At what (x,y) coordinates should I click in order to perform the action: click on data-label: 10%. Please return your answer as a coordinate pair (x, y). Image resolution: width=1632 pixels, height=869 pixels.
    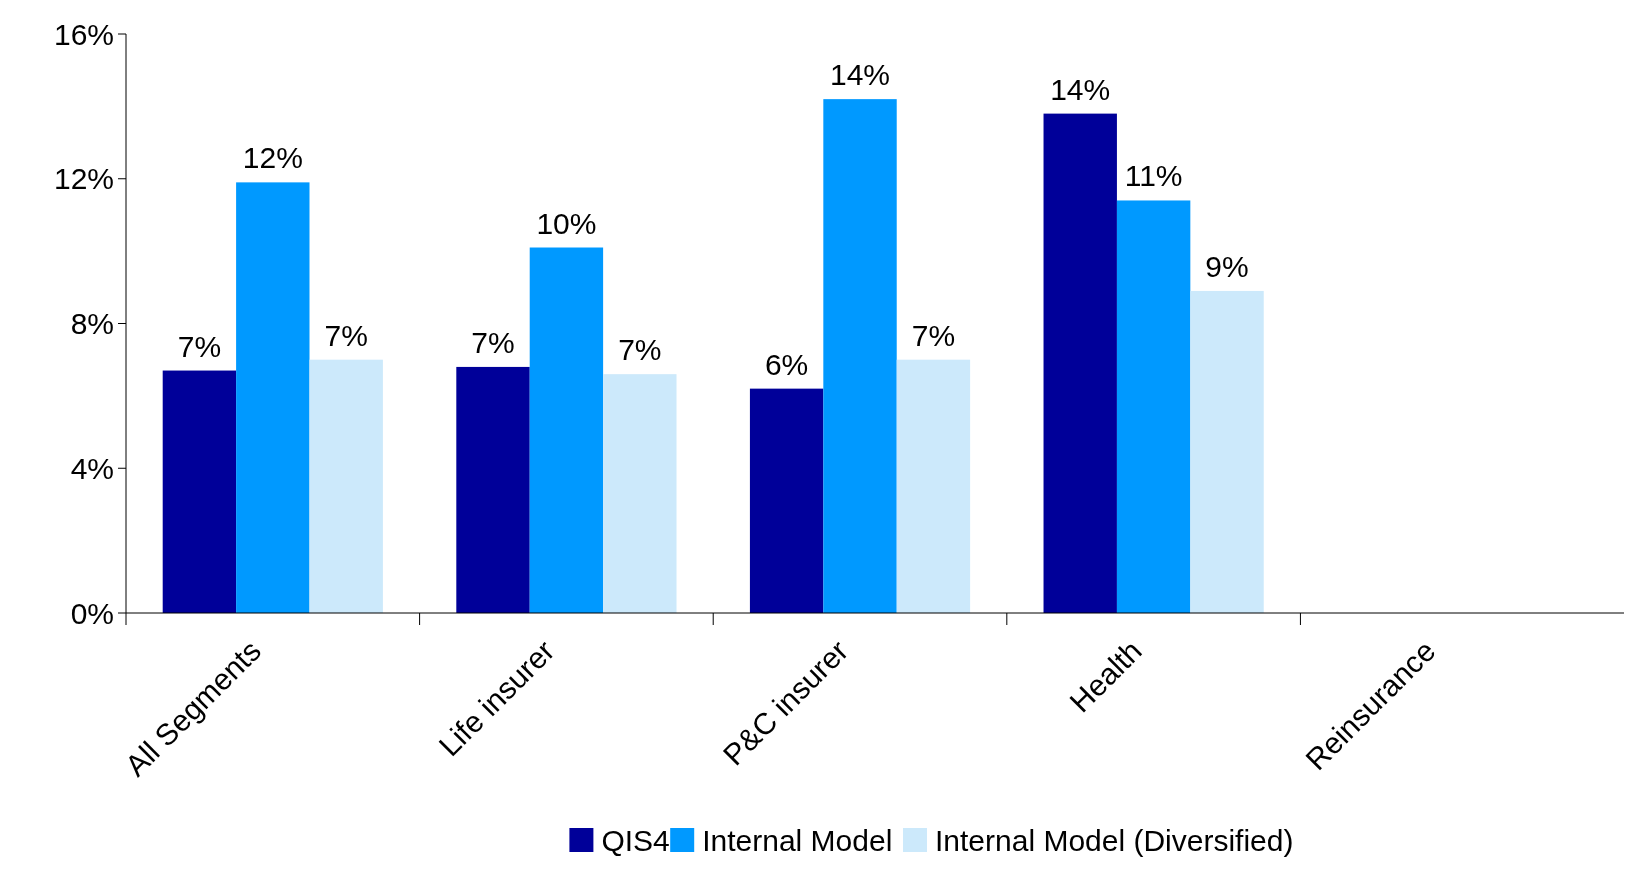
    Looking at the image, I should click on (566, 223).